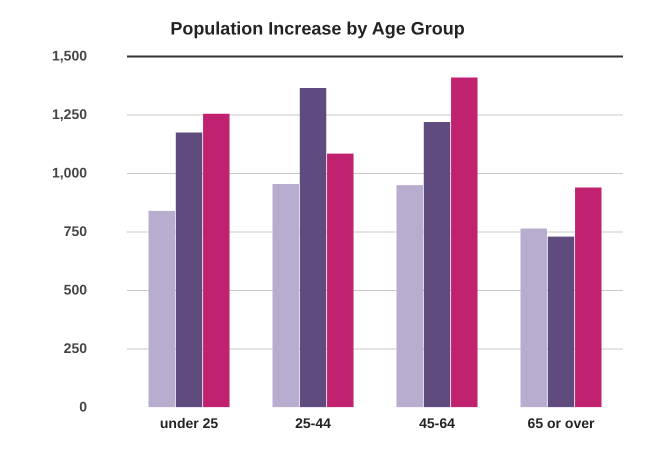 The image size is (645, 464). Describe the element at coordinates (562, 422) in the screenshot. I see `x-tick-label: 65 or over` at that location.